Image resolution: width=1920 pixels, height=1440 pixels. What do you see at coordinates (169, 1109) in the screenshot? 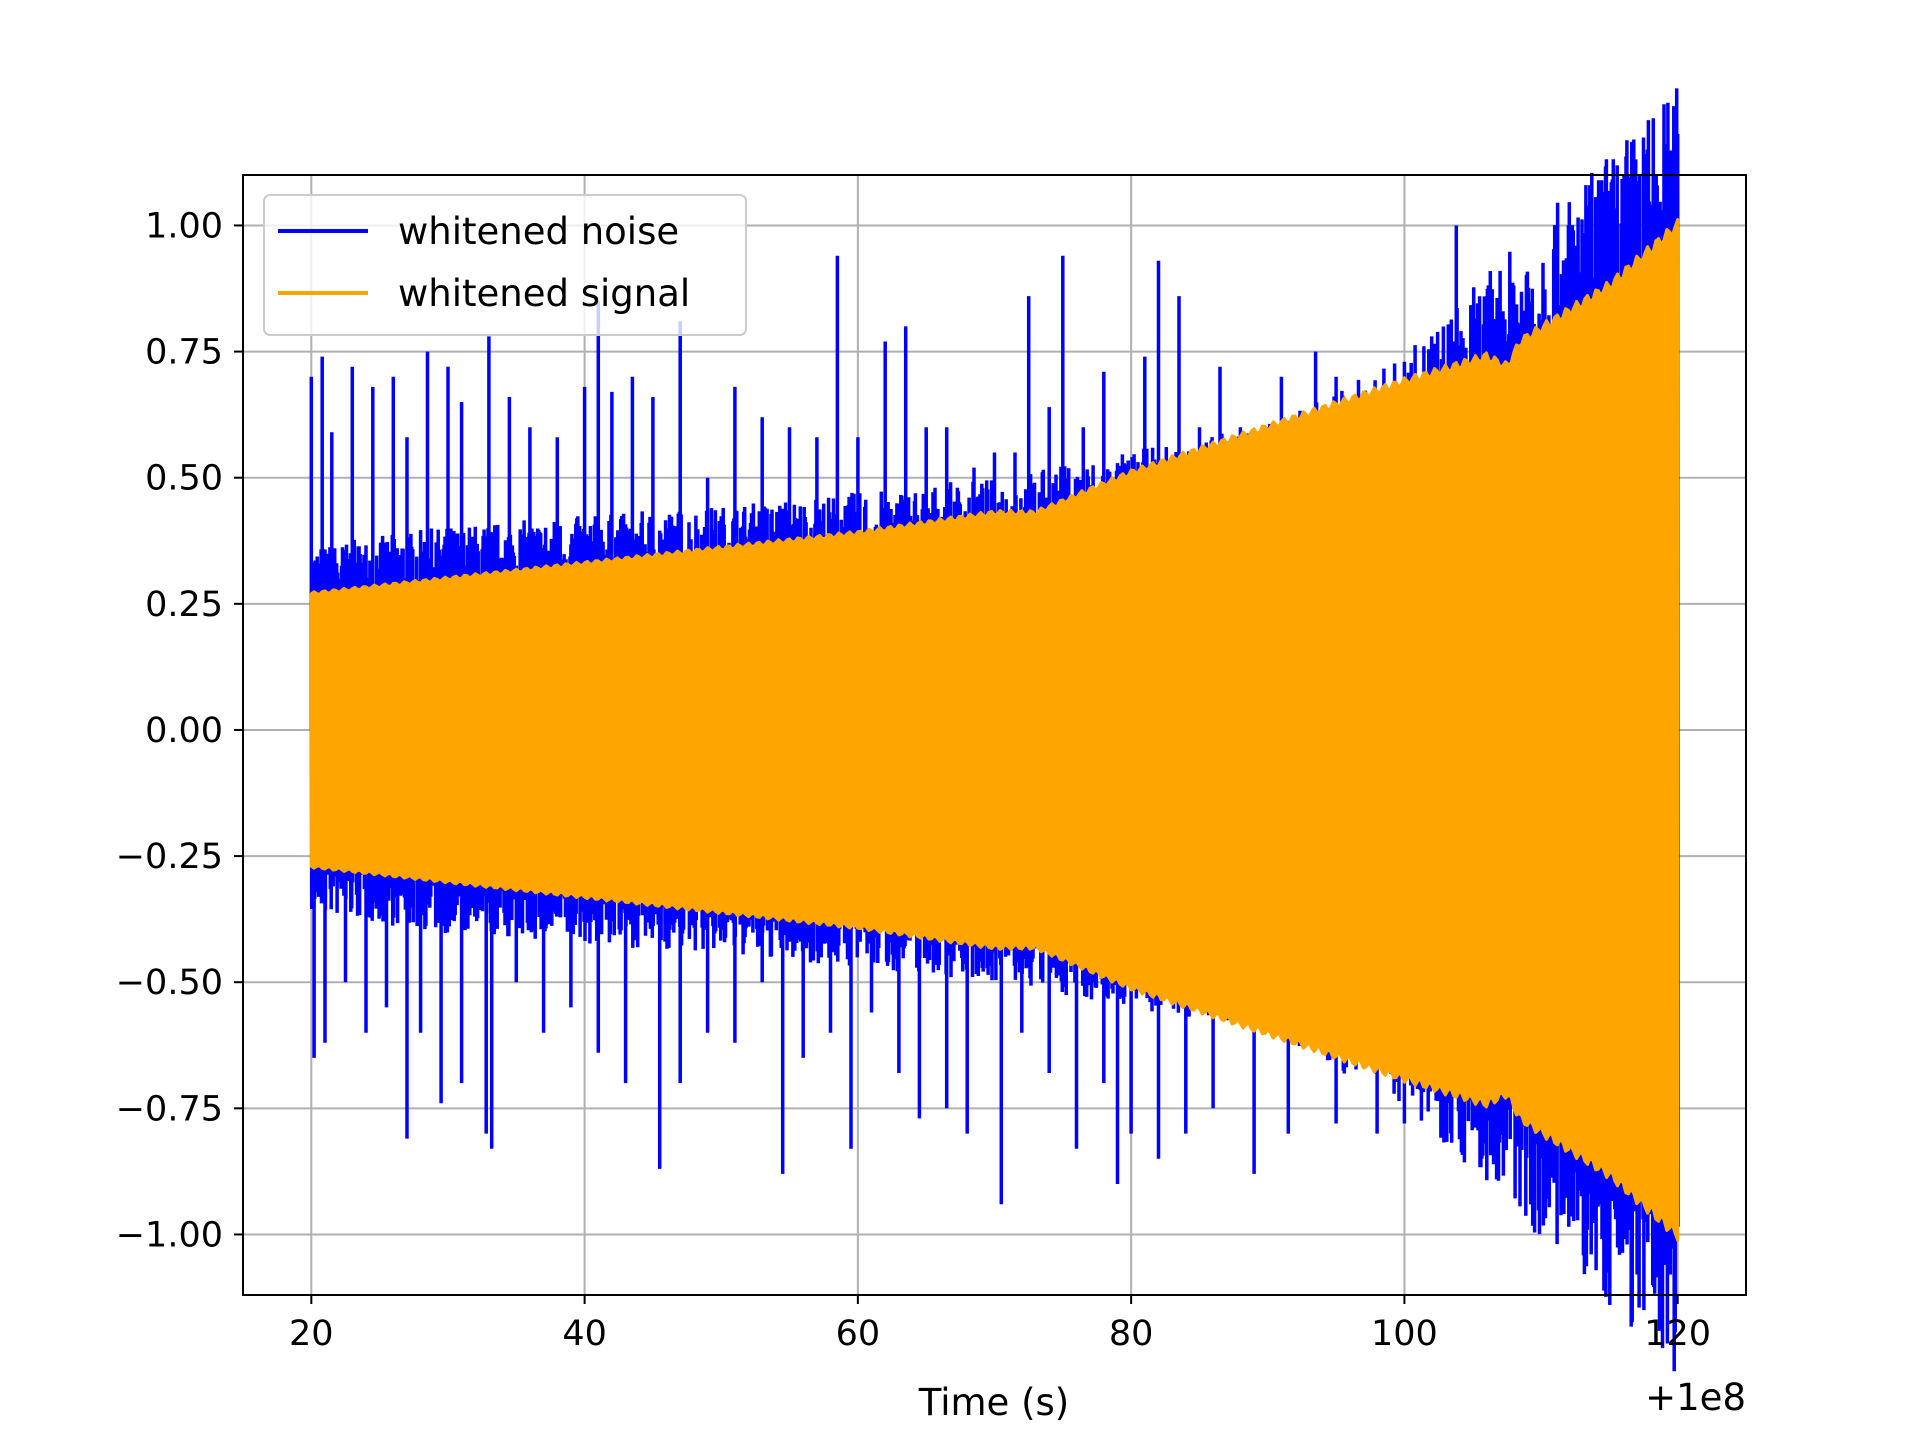
I see `y-tick-label: −0.75` at bounding box center [169, 1109].